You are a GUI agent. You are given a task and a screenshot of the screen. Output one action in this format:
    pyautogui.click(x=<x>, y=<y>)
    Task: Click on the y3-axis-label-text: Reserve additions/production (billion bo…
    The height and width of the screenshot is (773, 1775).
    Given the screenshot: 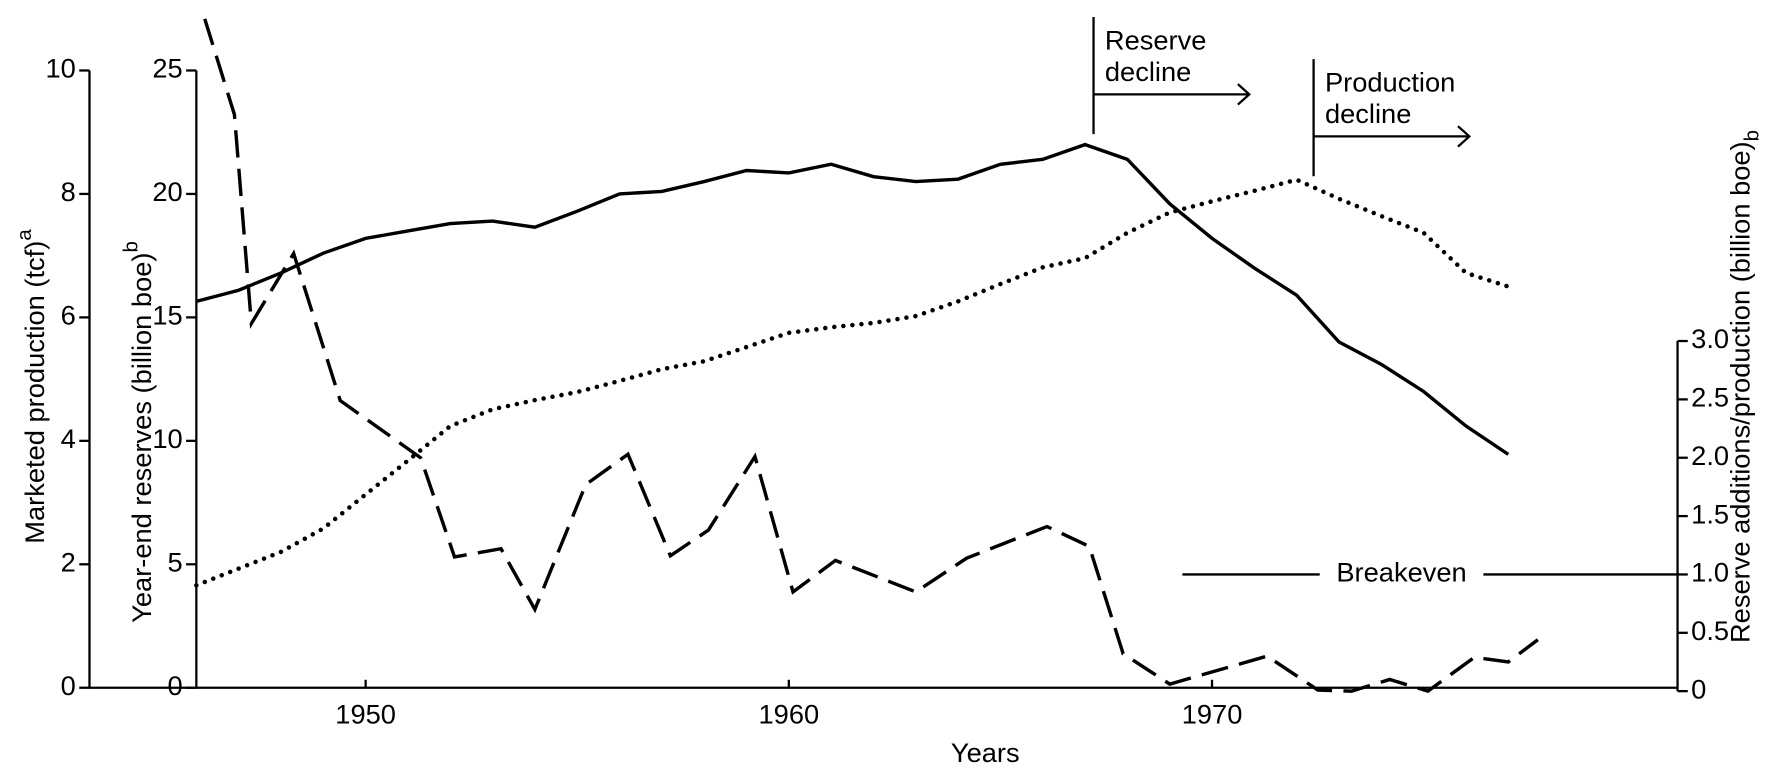 What is the action you would take?
    pyautogui.click(x=1740, y=392)
    